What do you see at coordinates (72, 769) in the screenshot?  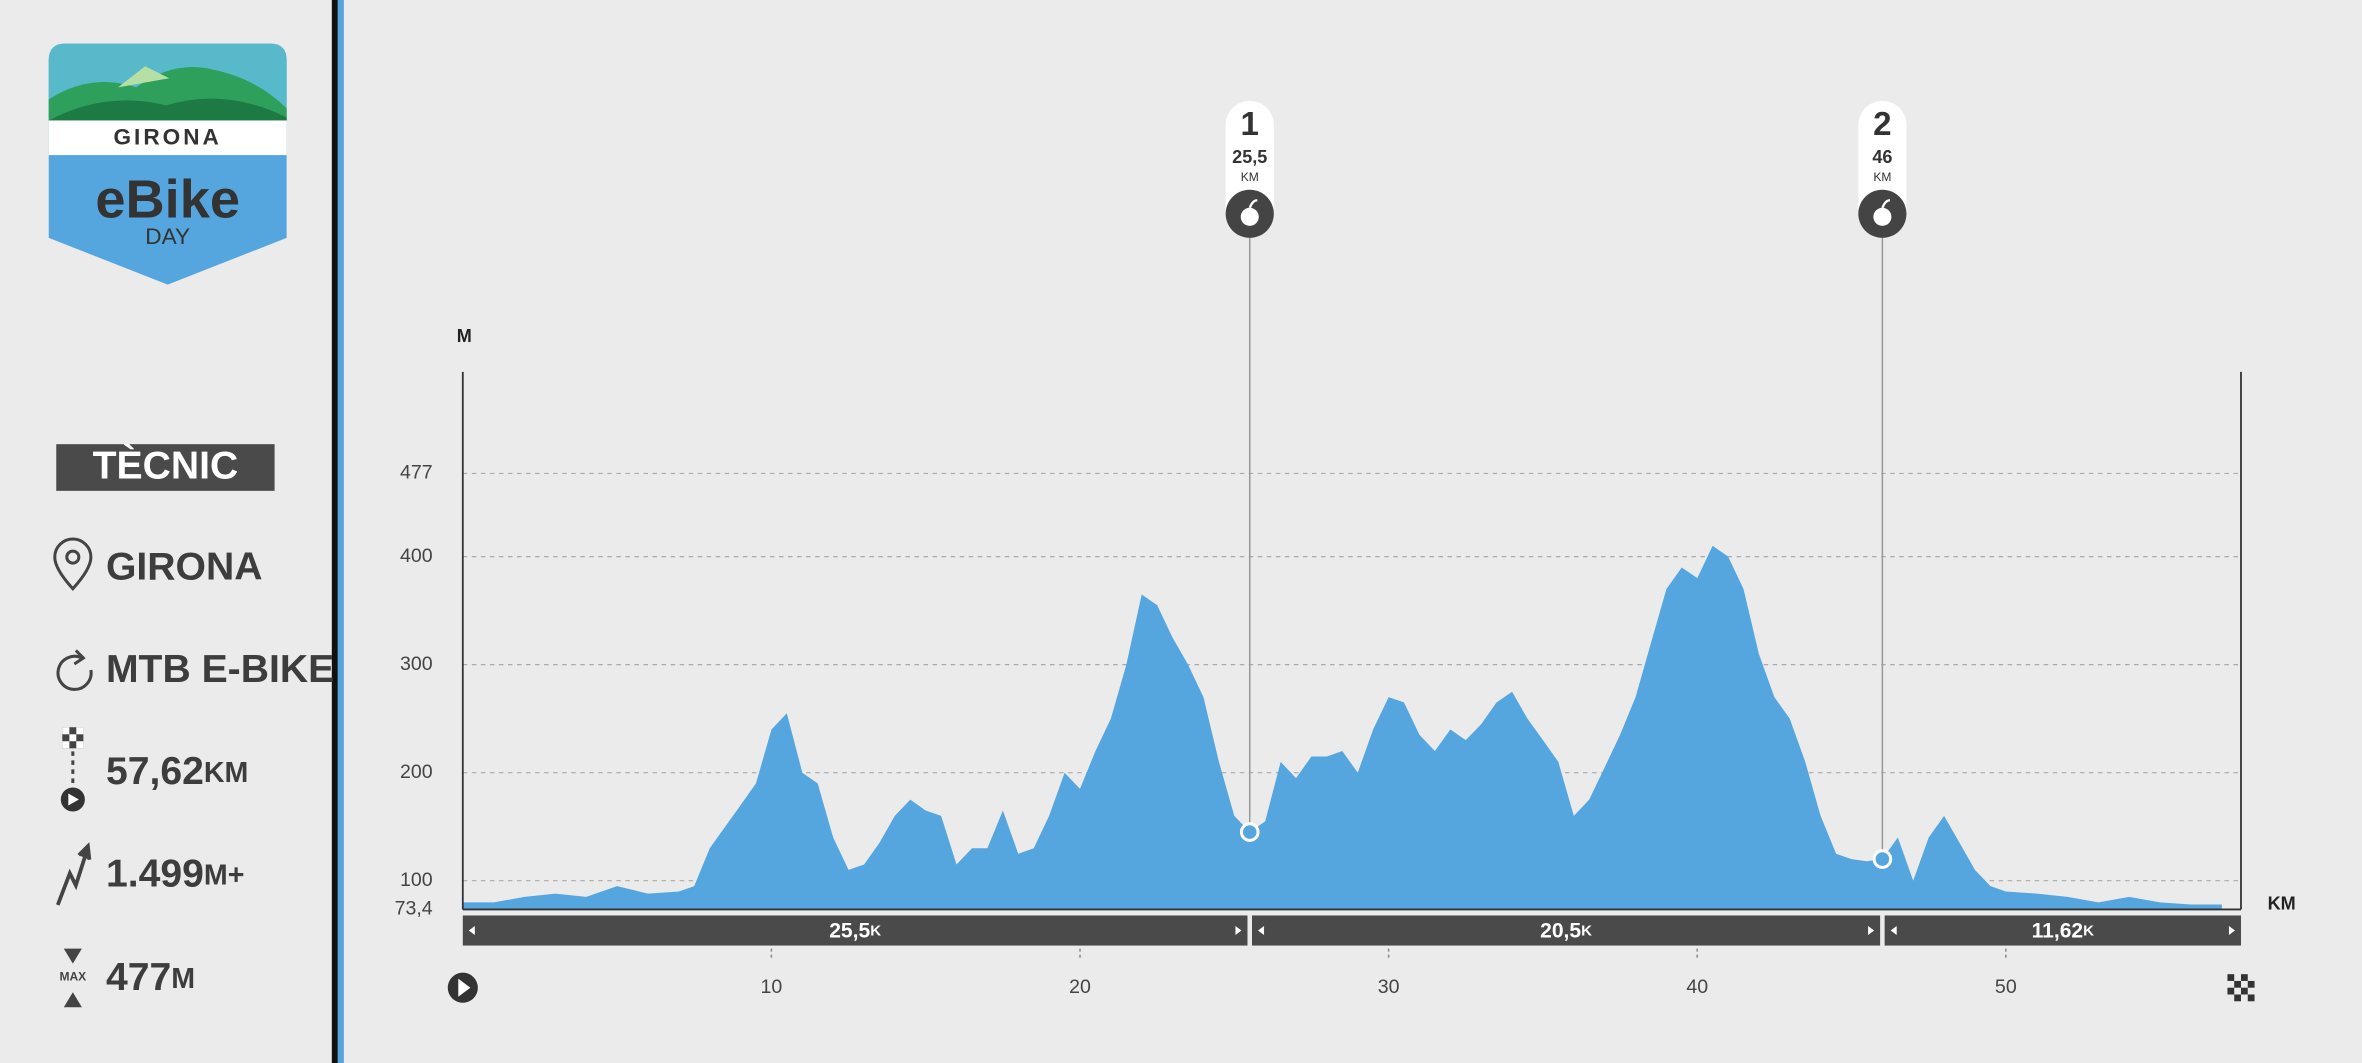 I see `distance-icon` at bounding box center [72, 769].